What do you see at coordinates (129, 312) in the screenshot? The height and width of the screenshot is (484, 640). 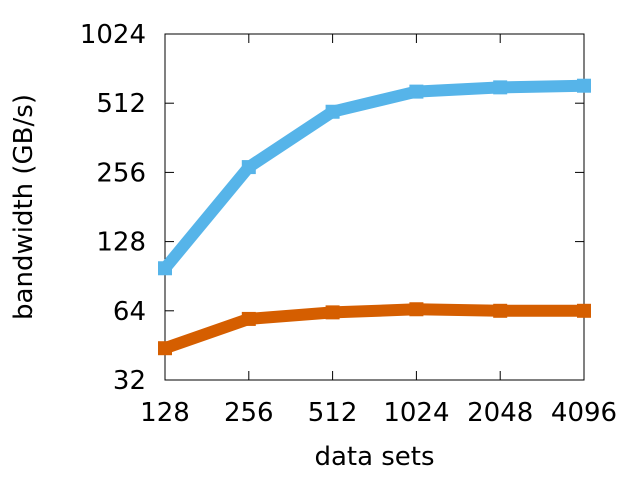 I see `y-tick-label: 64` at bounding box center [129, 312].